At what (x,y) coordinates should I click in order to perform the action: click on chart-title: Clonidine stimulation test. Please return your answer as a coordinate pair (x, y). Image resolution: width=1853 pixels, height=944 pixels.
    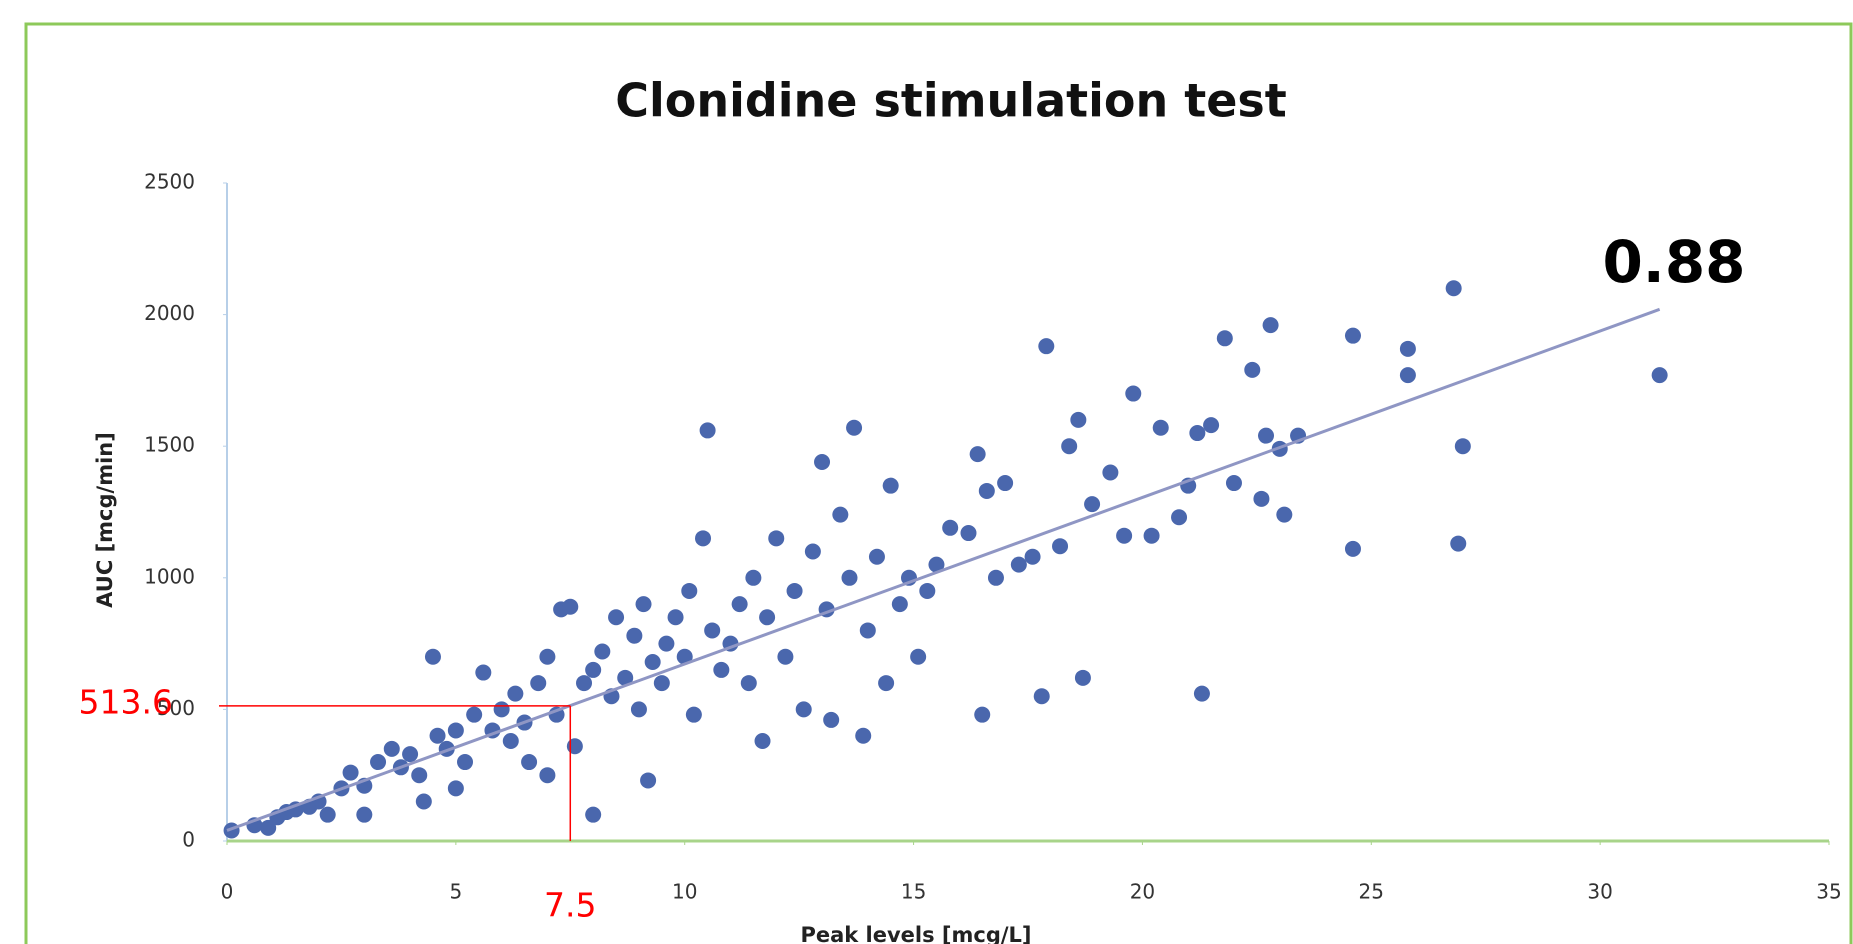
    Looking at the image, I should click on (951, 101).